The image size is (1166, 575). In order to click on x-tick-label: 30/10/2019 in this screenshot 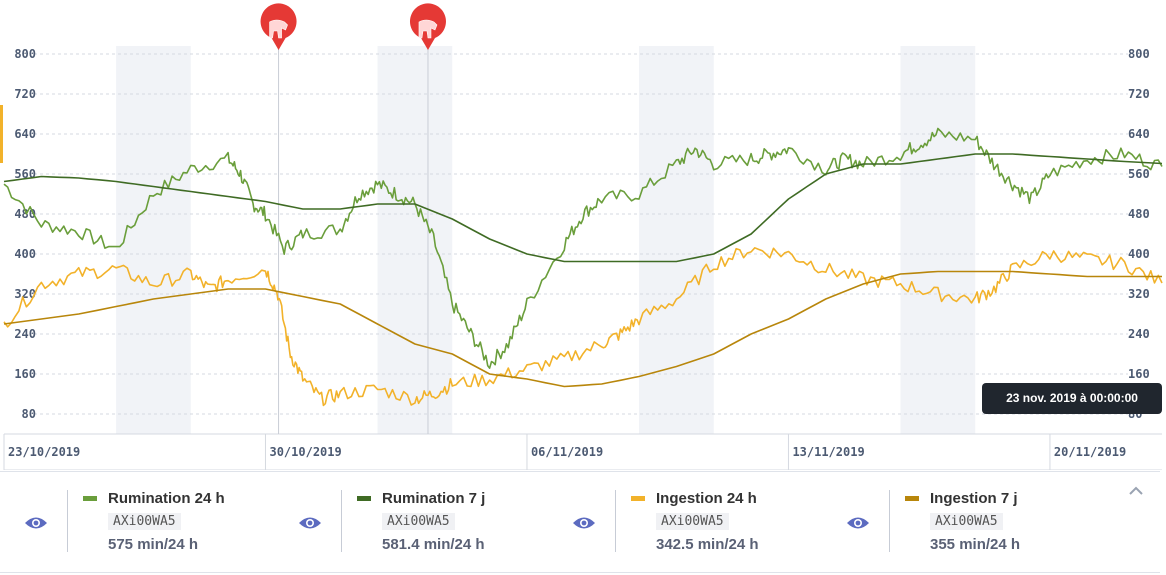, I will do `click(305, 452)`.